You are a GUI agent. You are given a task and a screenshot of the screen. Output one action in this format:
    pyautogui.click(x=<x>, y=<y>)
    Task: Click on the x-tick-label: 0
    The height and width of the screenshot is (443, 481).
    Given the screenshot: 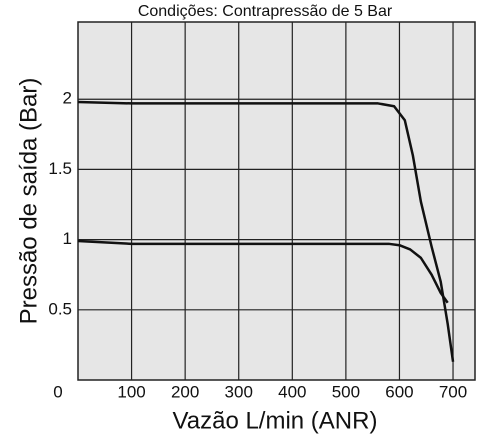 What is the action you would take?
    pyautogui.click(x=57, y=391)
    